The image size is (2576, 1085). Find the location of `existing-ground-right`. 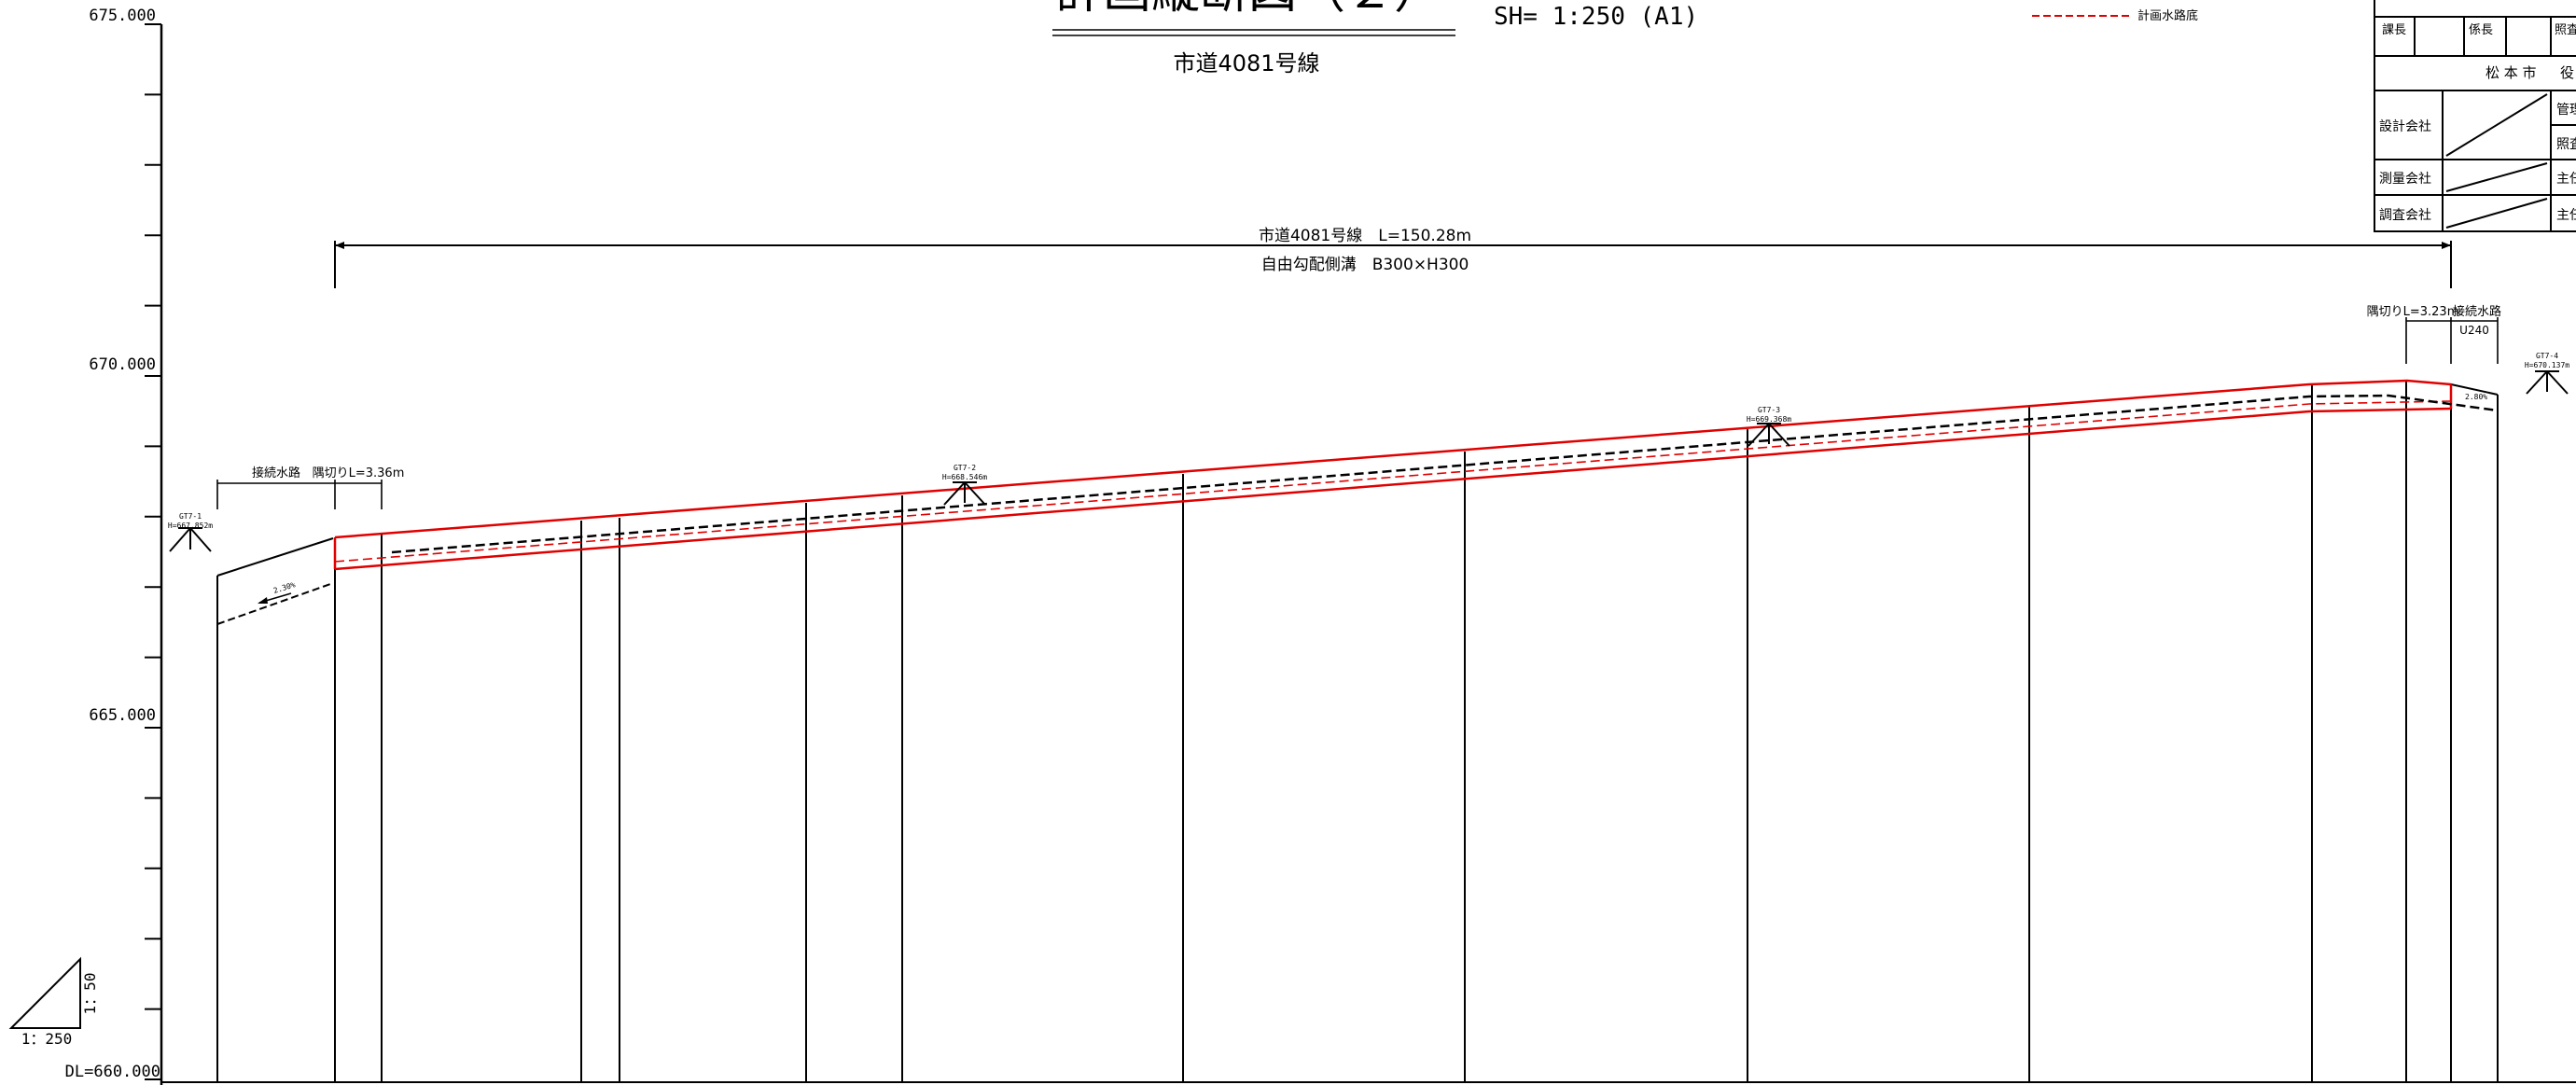

existing-ground-right is located at coordinates (2474, 390).